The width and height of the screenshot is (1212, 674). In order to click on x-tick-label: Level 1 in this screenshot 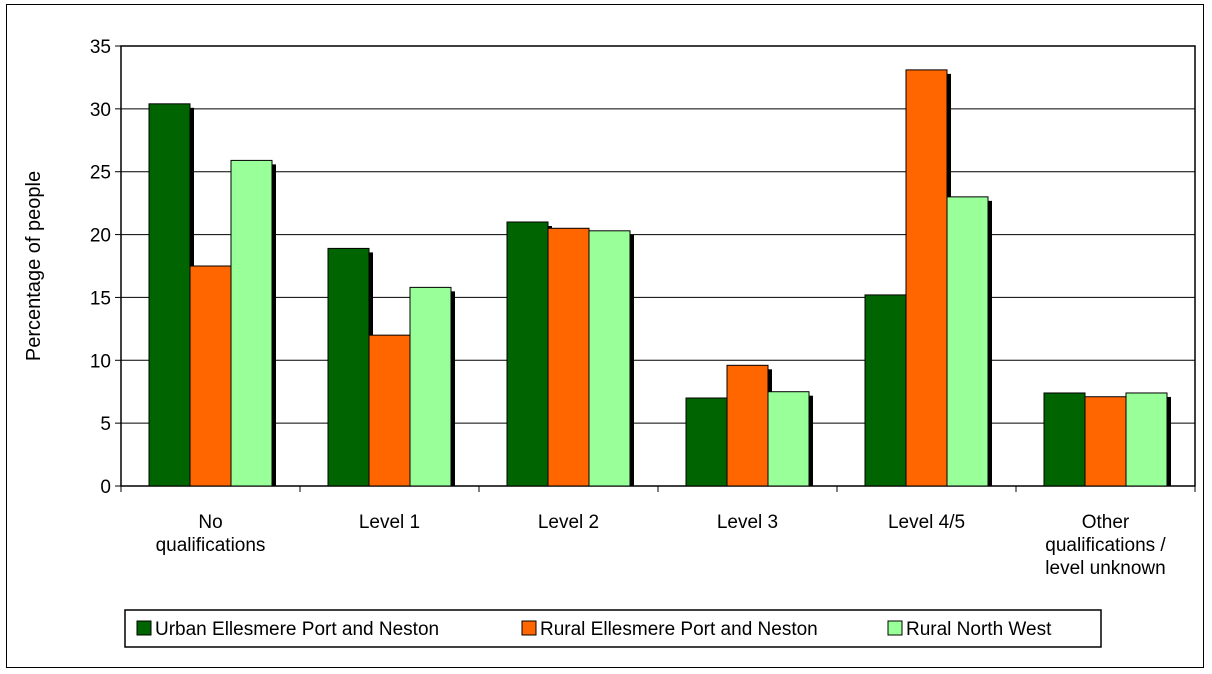, I will do `click(389, 522)`.